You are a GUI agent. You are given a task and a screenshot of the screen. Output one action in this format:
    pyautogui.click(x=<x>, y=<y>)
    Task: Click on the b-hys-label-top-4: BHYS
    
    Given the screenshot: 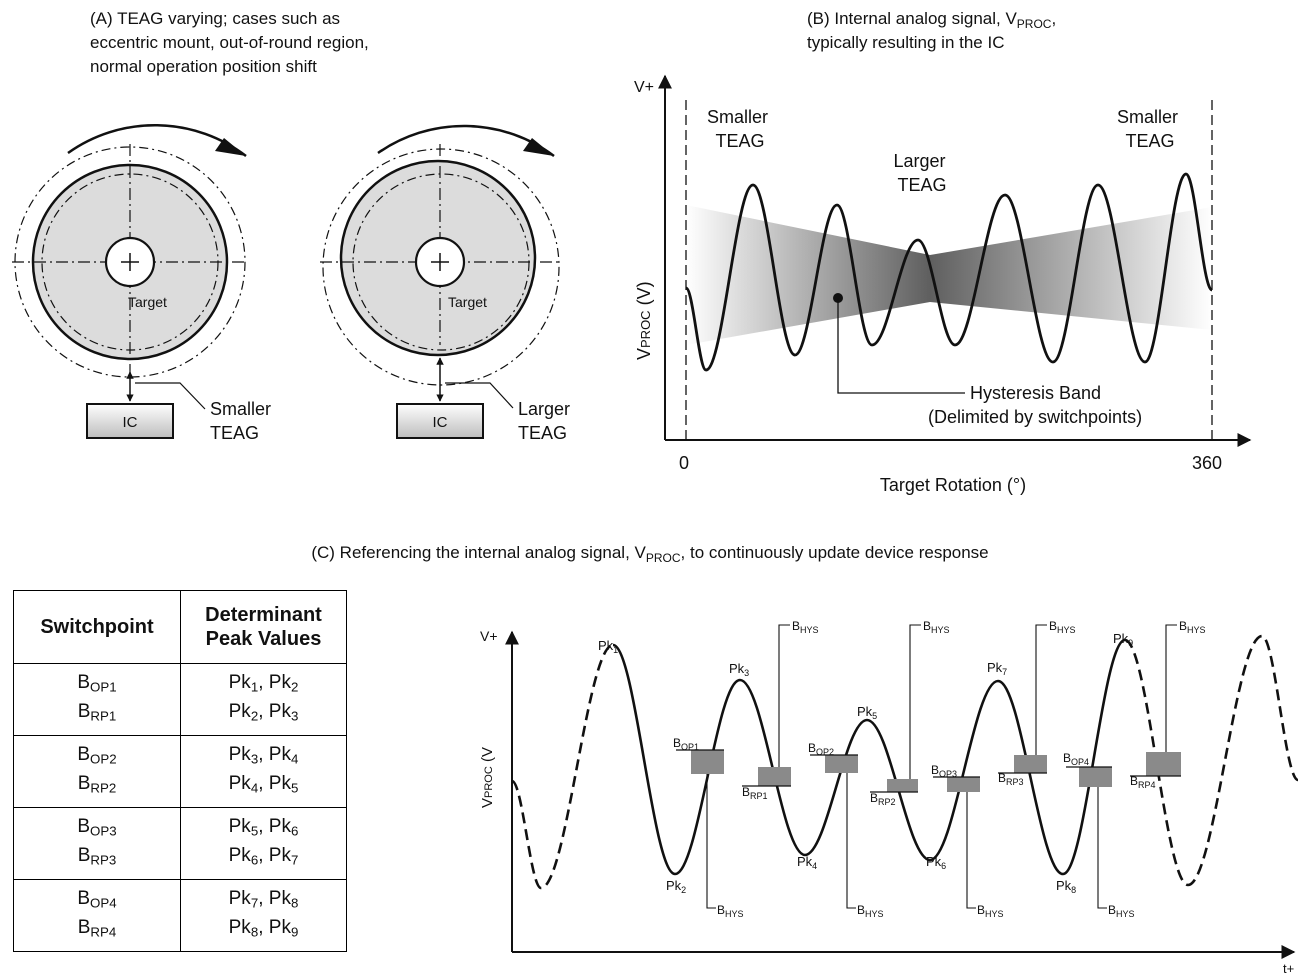 What is the action you would take?
    pyautogui.click(x=1192, y=627)
    